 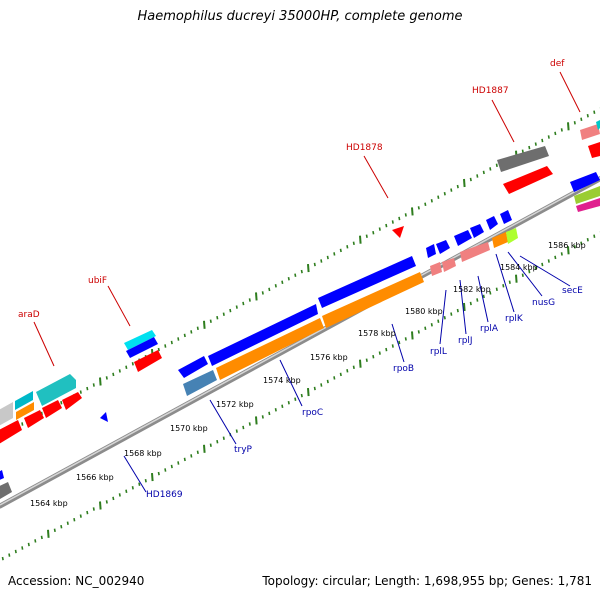 I want to click on gene-label-arad: araD, so click(x=29, y=315).